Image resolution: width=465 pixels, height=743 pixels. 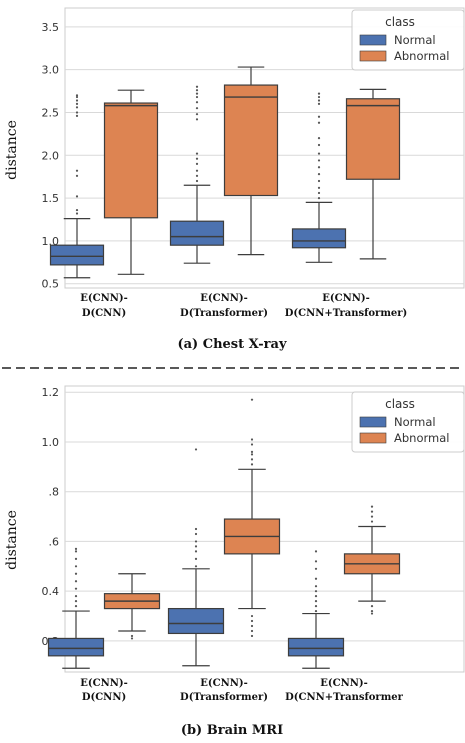 I want to click on y-tick-label: 2.5, so click(x=51, y=112).